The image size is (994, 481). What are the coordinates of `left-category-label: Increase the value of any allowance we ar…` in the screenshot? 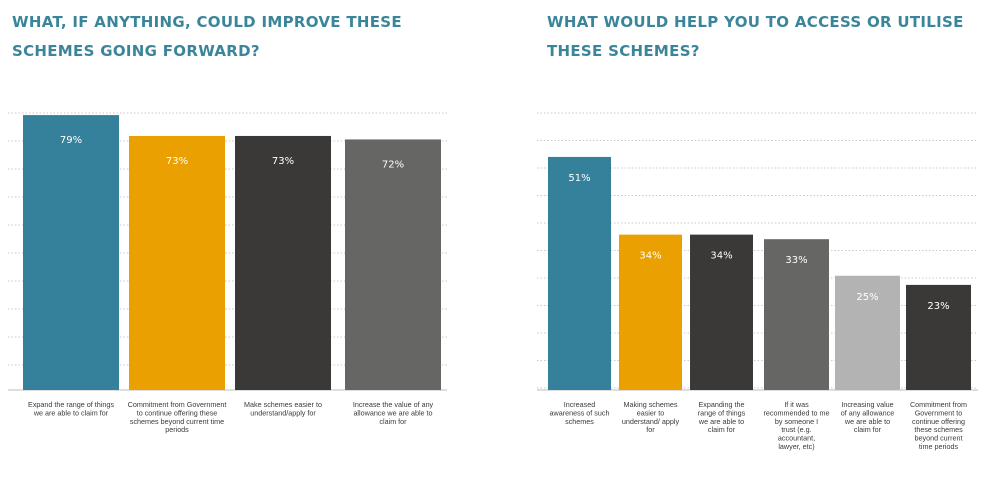 It's located at (393, 413).